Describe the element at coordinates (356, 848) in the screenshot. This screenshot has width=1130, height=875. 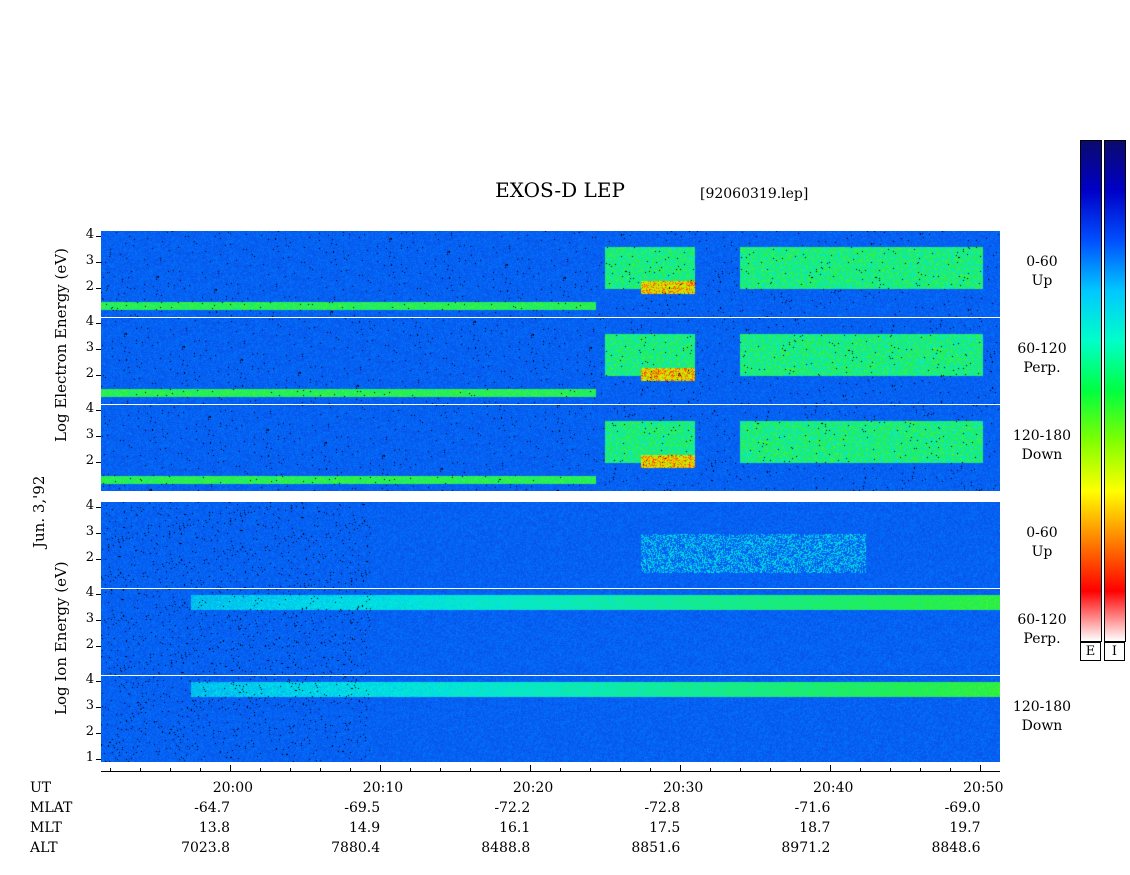
I see `x-row-value: 7880.4` at that location.